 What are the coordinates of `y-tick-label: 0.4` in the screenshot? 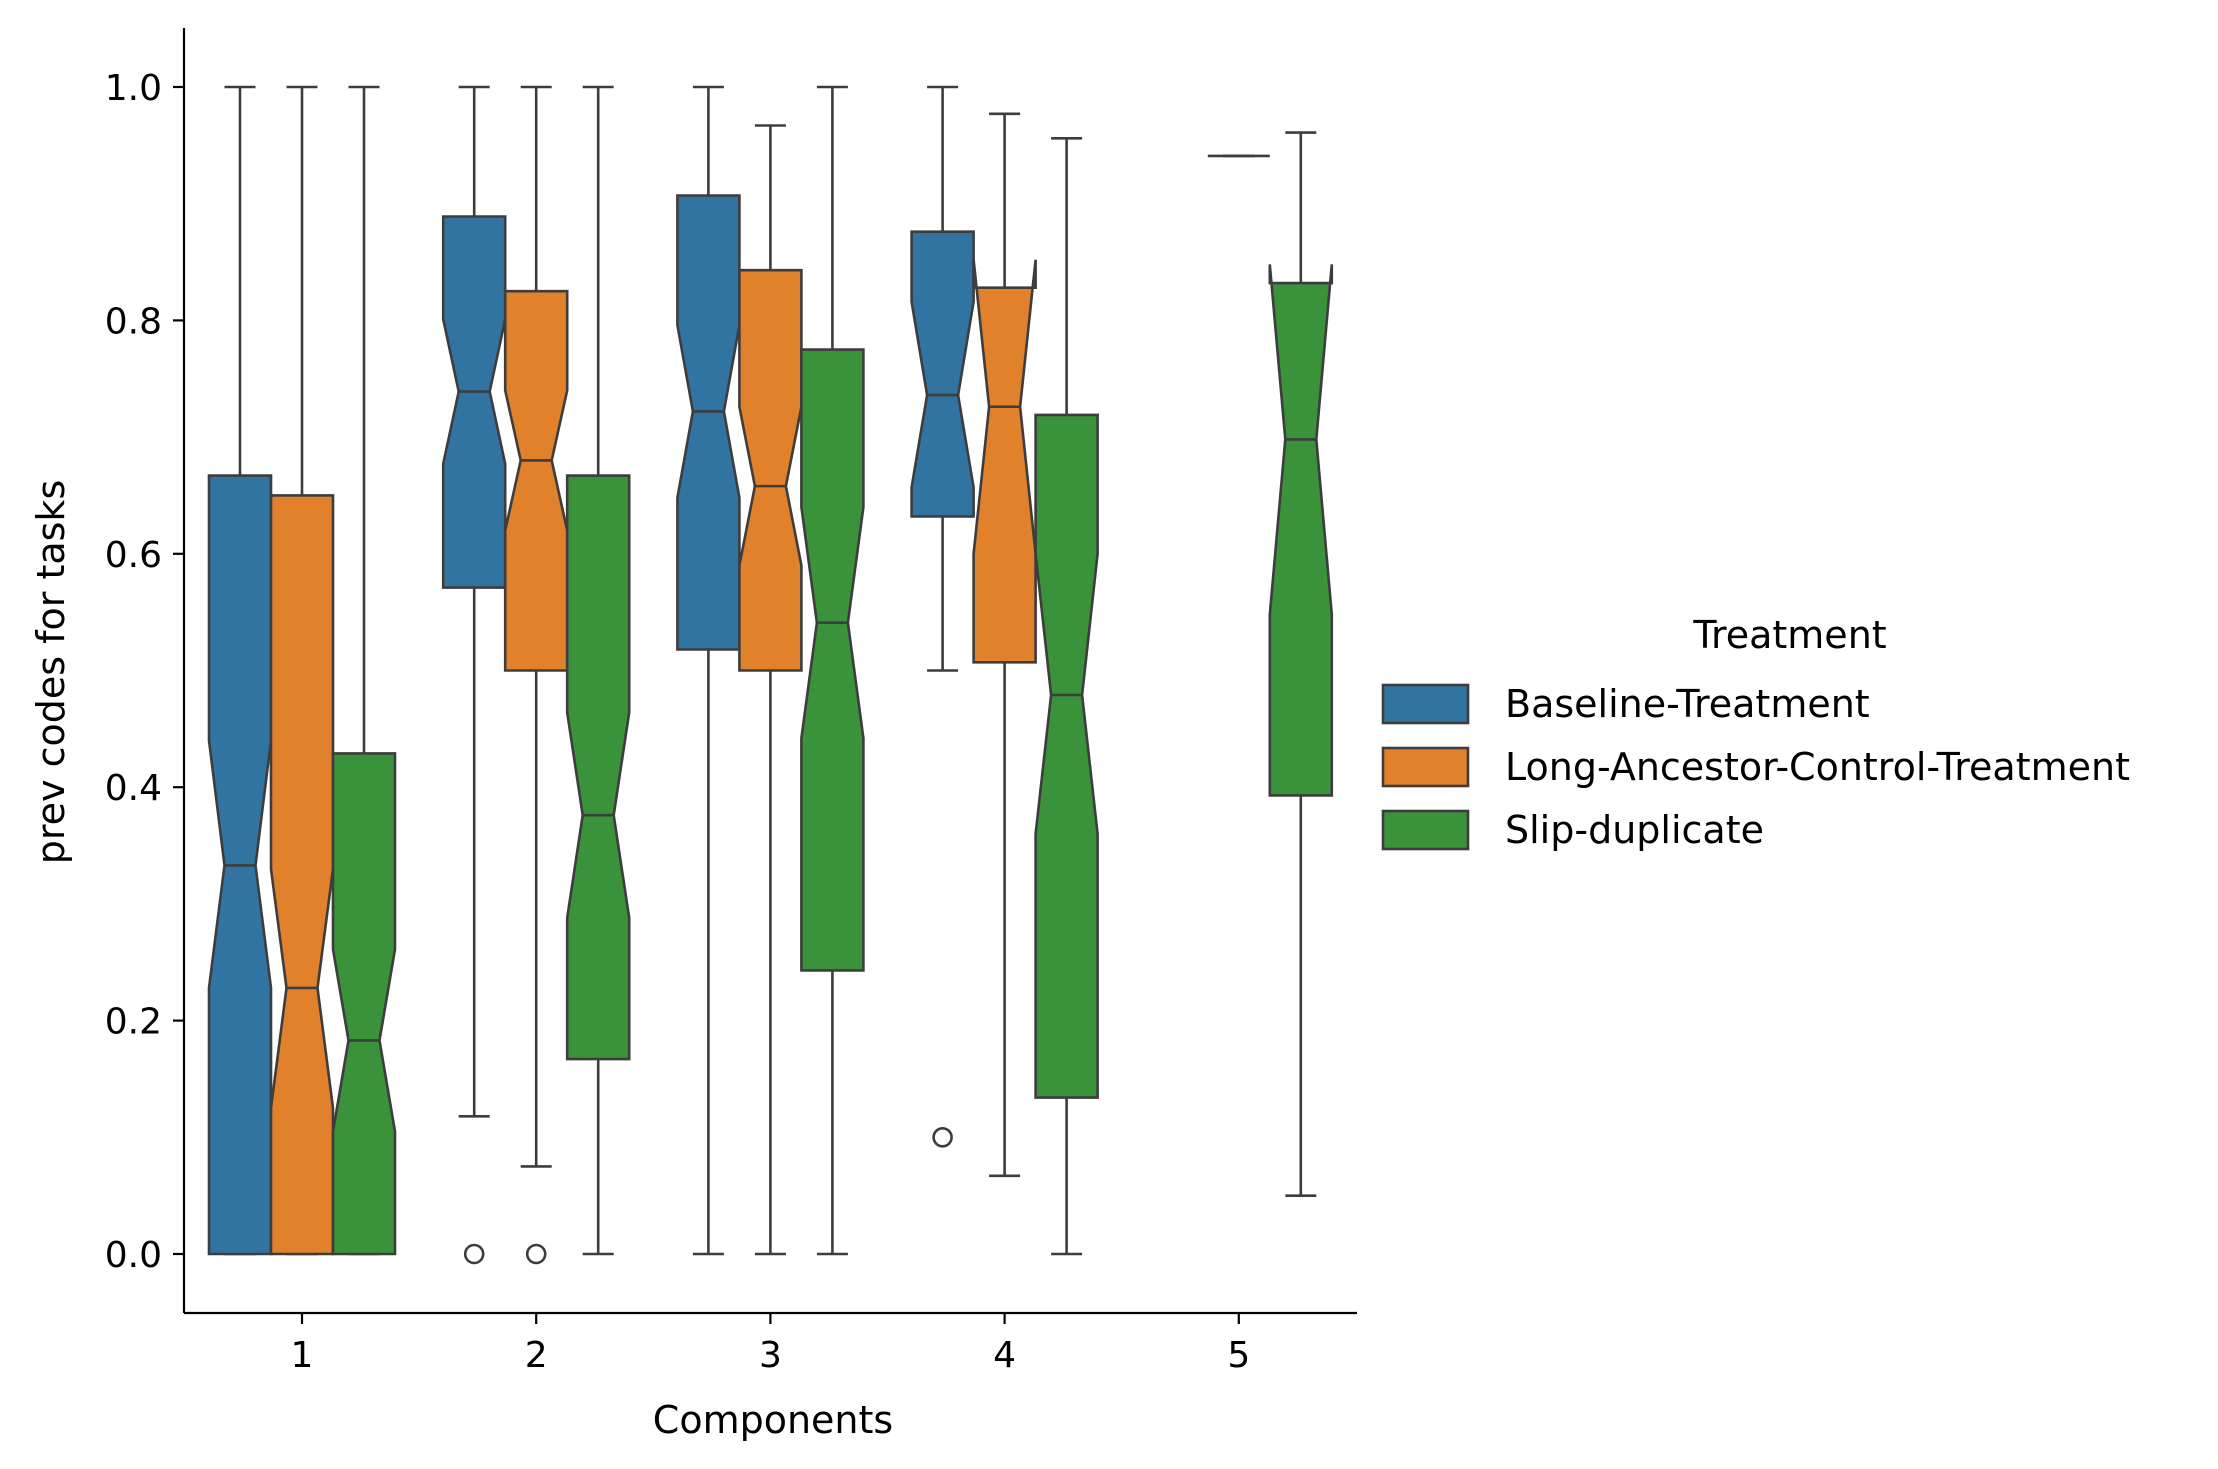 It's located at (133, 788).